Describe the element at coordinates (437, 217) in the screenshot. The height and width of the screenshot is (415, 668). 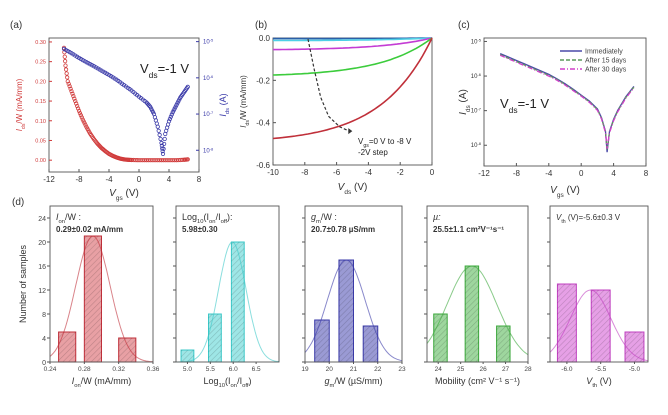
I see `histogram-title: µ:` at that location.